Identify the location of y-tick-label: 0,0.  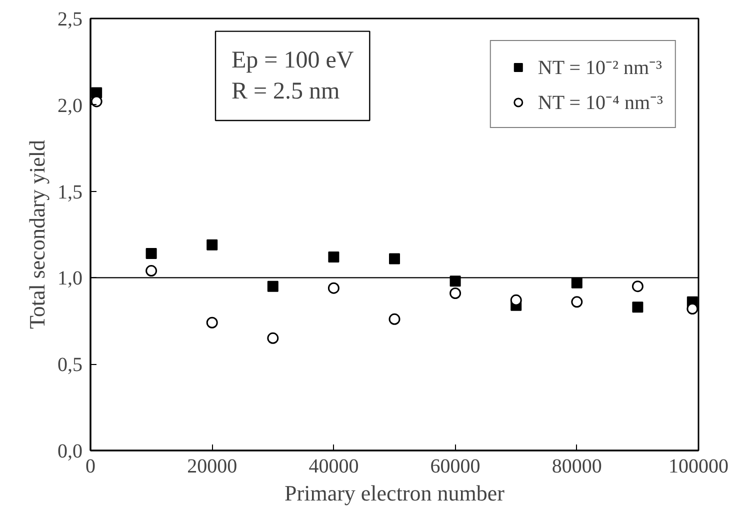
(70, 451).